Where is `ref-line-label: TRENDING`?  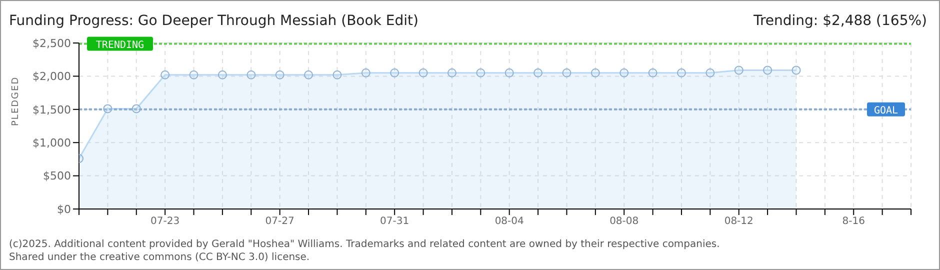 ref-line-label: TRENDING is located at coordinates (120, 45).